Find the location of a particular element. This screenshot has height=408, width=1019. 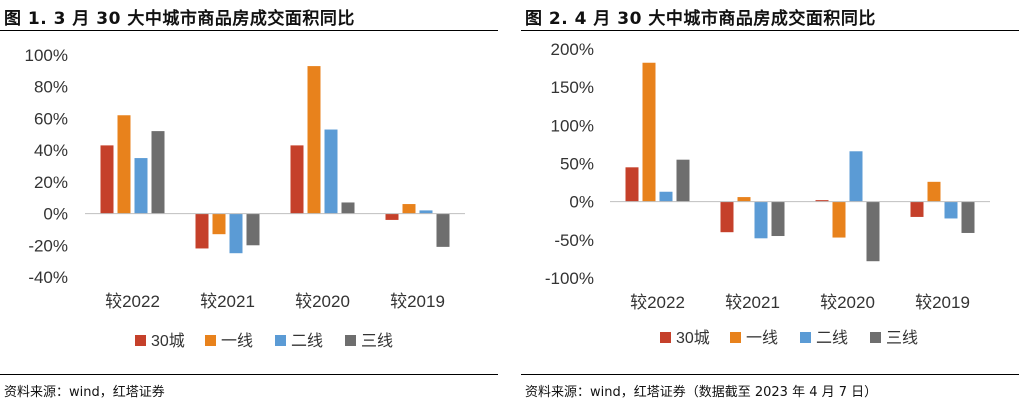

y-tick-label: -100% is located at coordinates (569, 278).